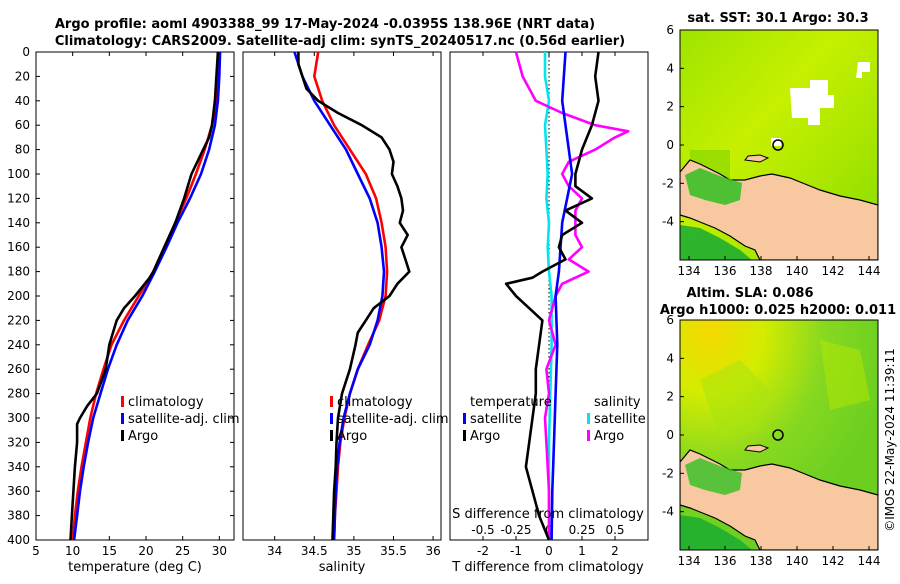  Describe the element at coordinates (890, 440) in the screenshot. I see `imos-watermark: ©IMOS 22-May-2024 11:39:11` at that location.